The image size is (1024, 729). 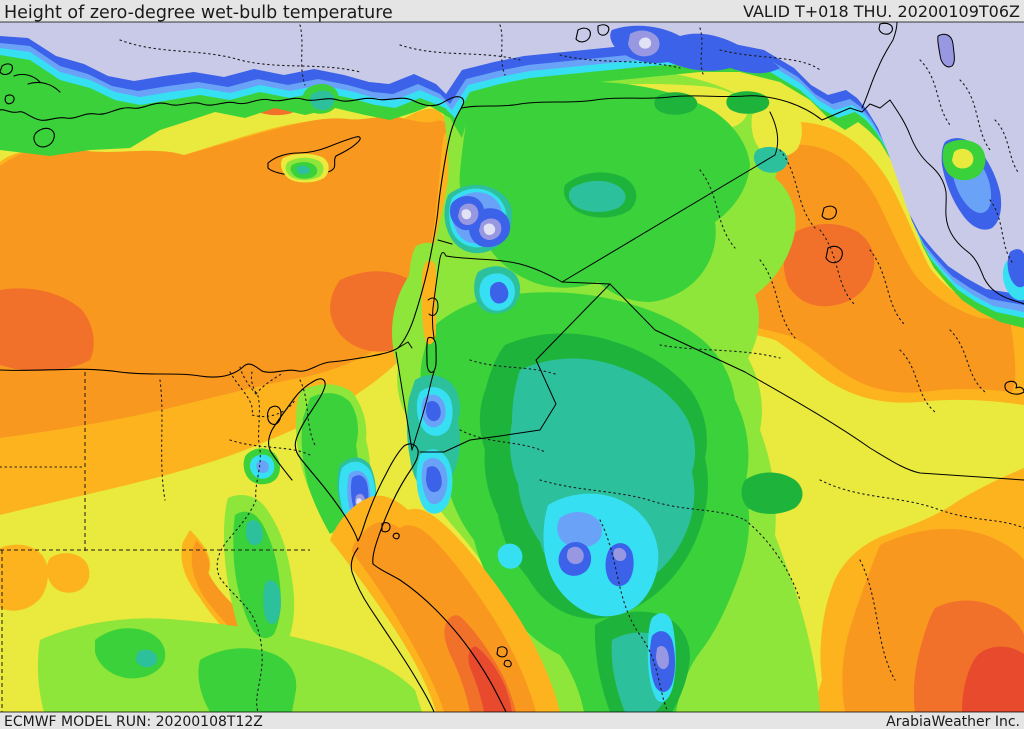 I want to click on lake-van, so click(x=885, y=28).